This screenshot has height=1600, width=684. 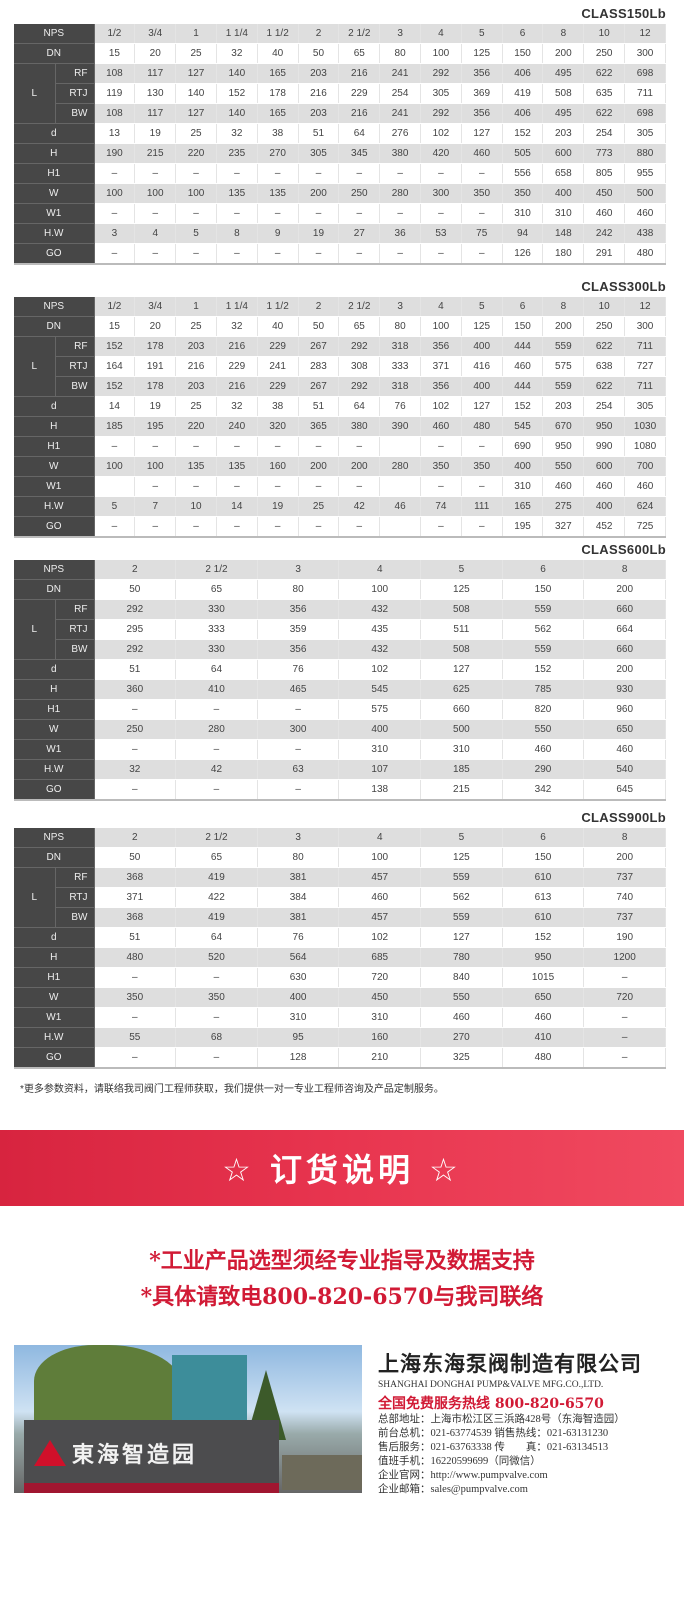 I want to click on table-cell: 955, so click(x=645, y=173).